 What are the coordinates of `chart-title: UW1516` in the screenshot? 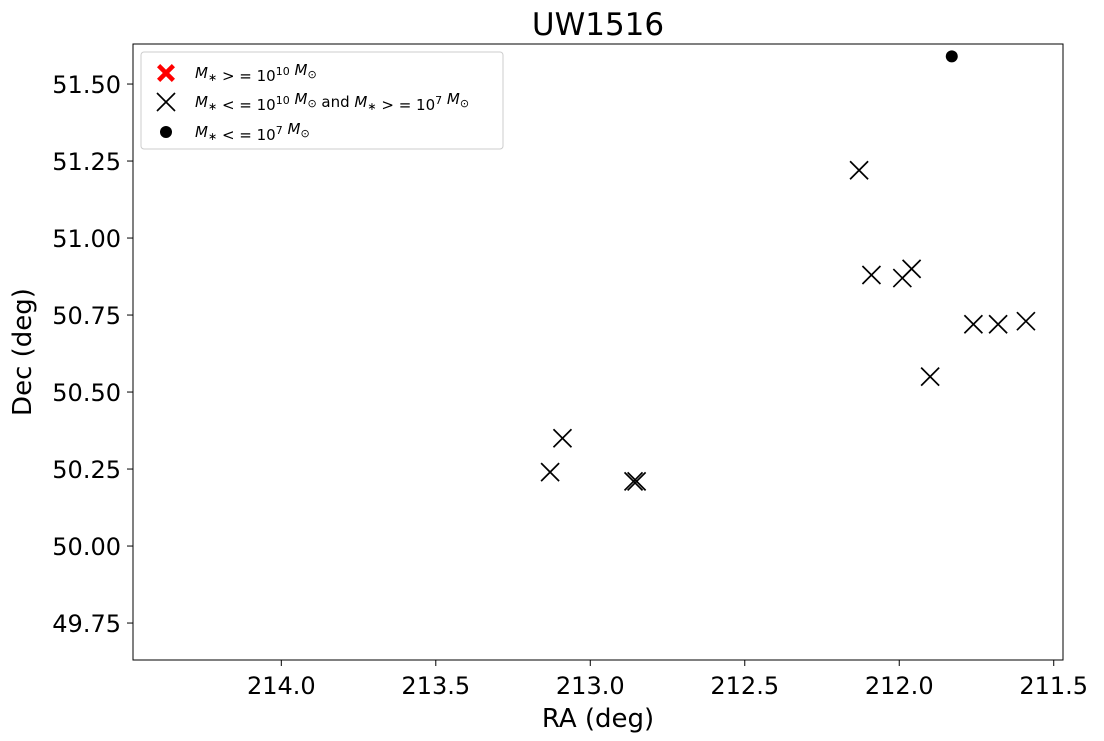 It's located at (598, 25).